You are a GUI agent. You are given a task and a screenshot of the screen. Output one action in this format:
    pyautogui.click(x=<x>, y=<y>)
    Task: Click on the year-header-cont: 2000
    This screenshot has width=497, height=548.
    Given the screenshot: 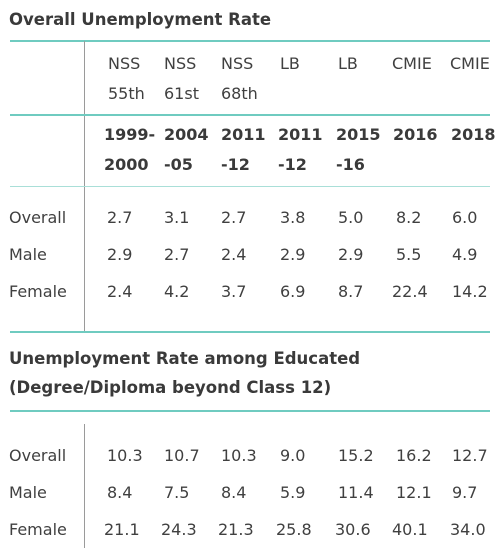 What is the action you would take?
    pyautogui.click(x=126, y=164)
    